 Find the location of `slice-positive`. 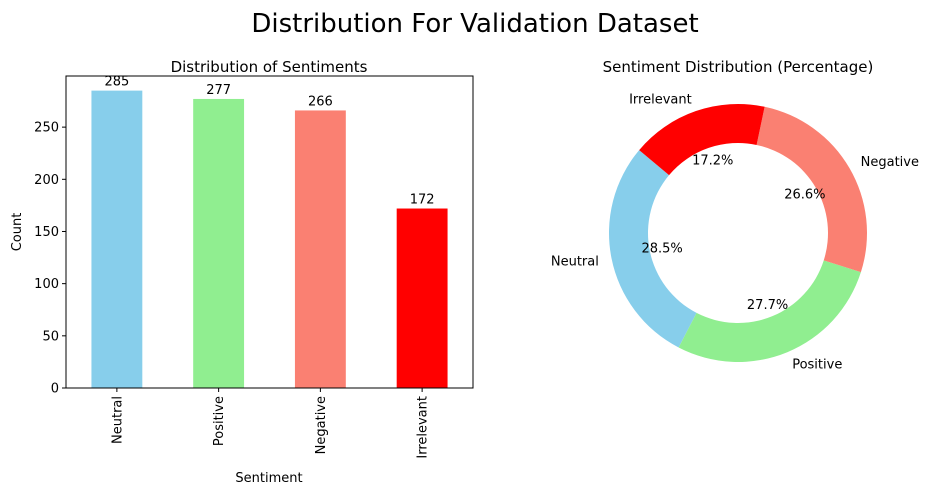

slice-positive is located at coordinates (769, 311).